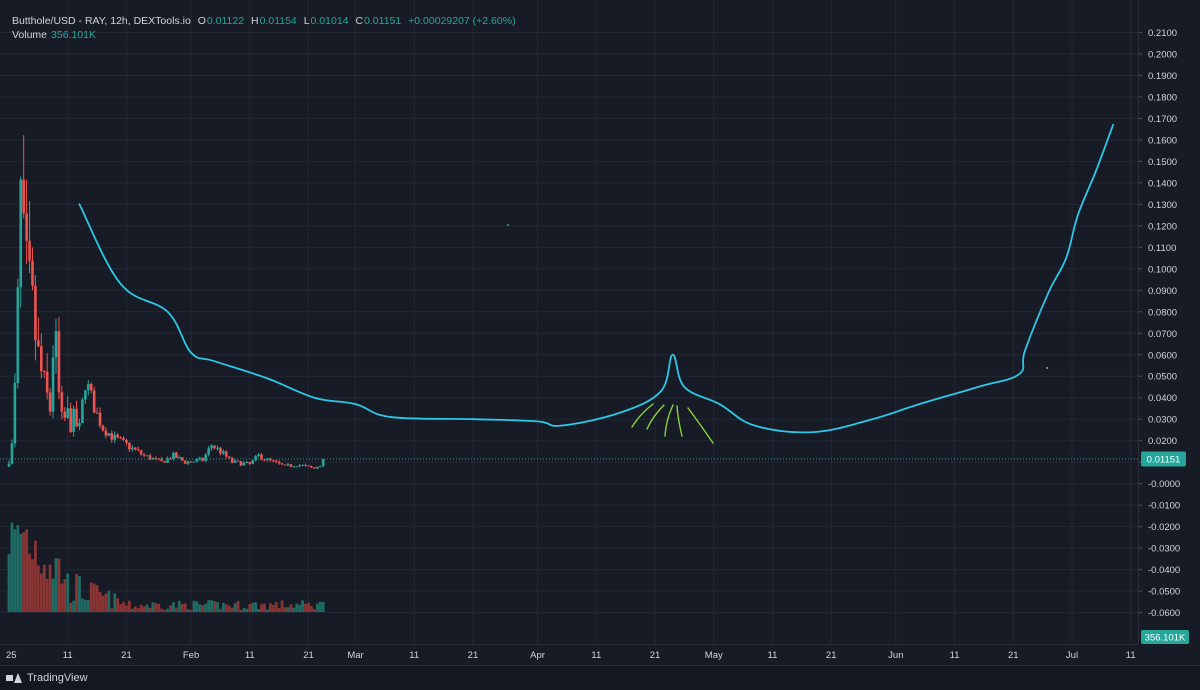  I want to click on symbol-title: Butthole/USD - RAY, 12h, DEXTools.io, so click(101, 21).